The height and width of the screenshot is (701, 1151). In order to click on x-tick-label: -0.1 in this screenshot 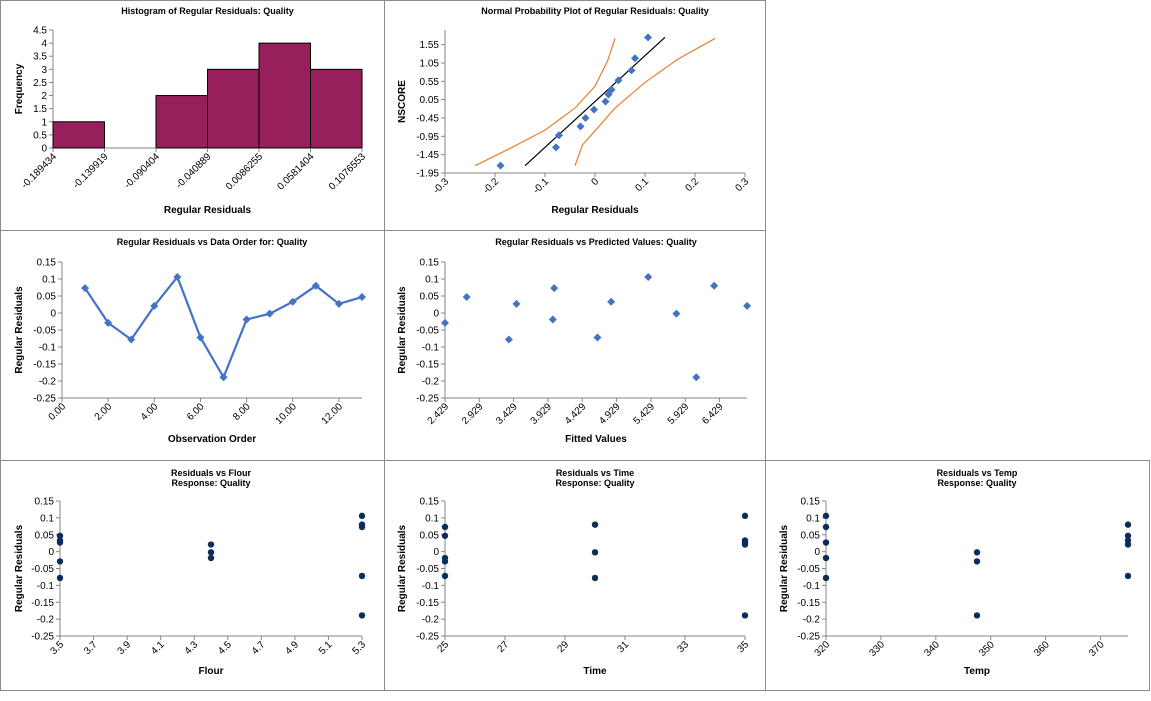, I will do `click(541, 186)`.